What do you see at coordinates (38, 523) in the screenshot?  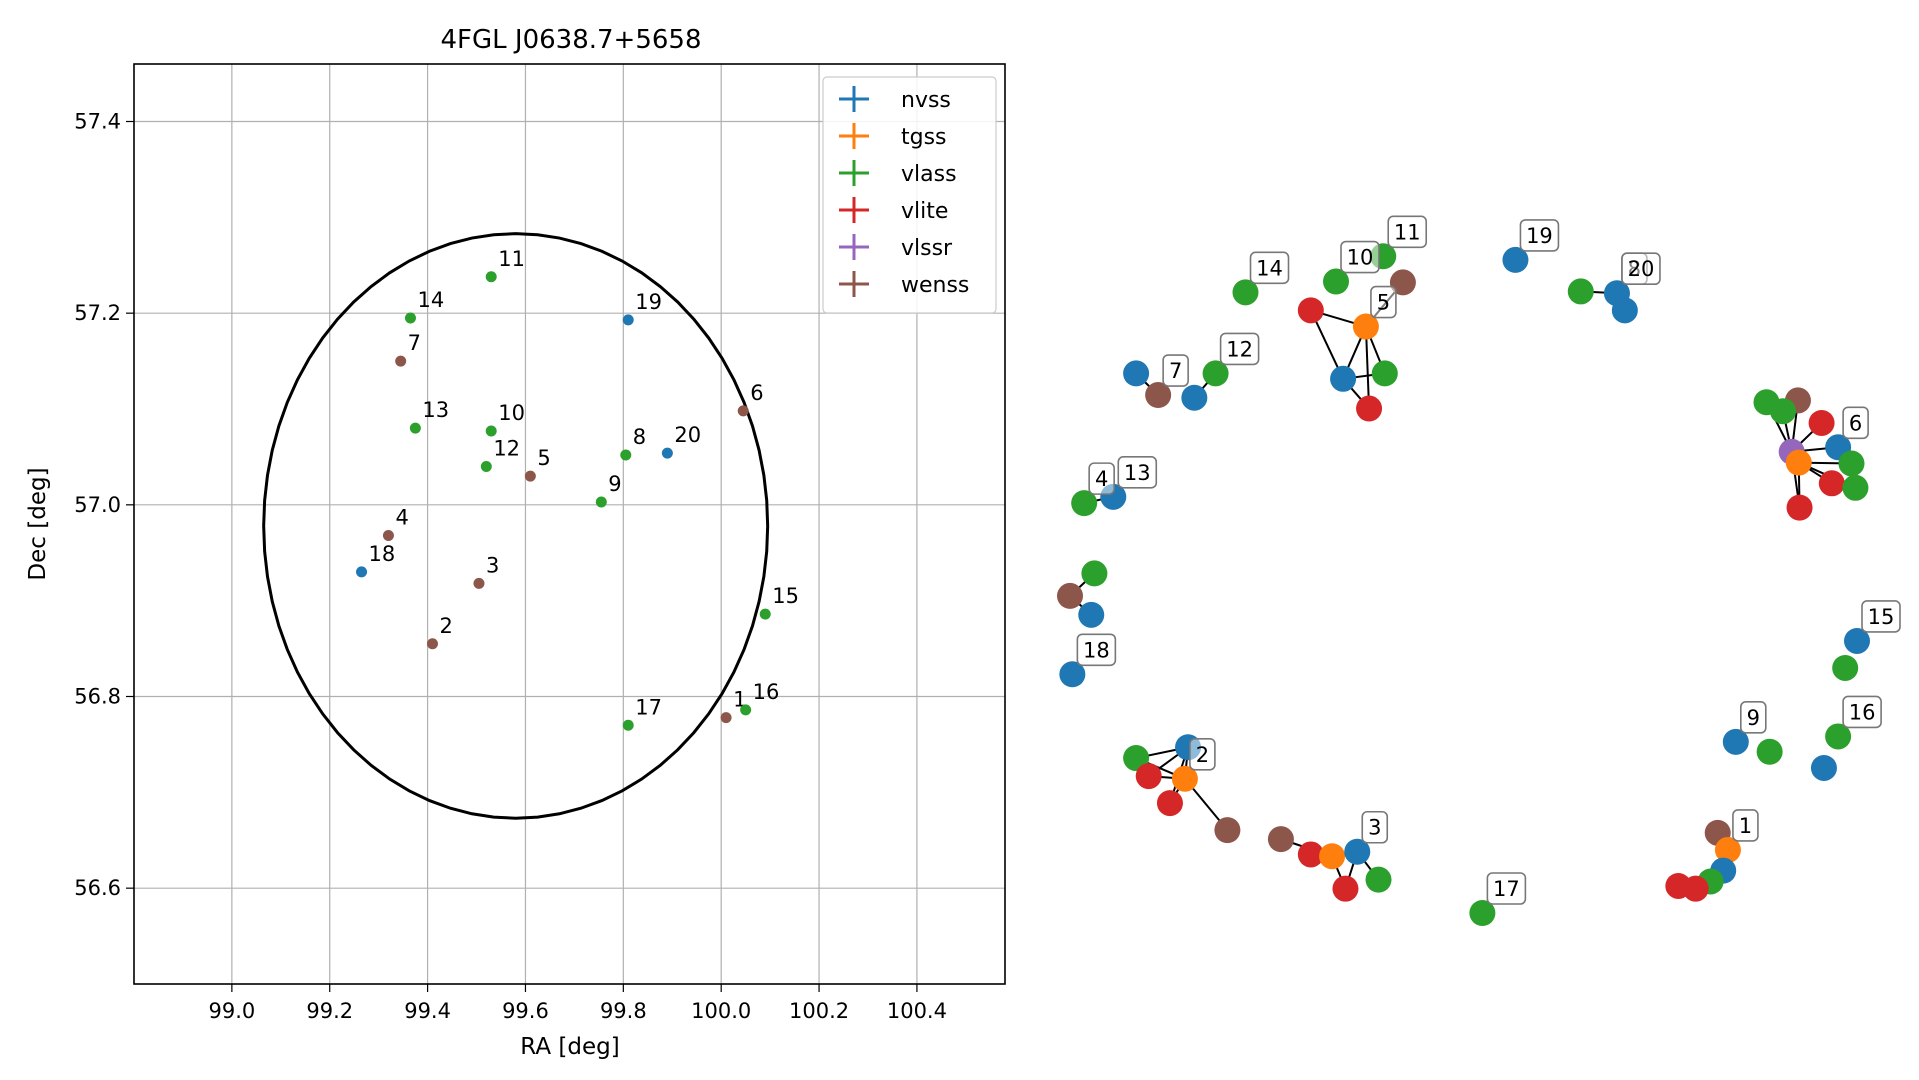 I see `y-axis-label: Dec [deg]` at bounding box center [38, 523].